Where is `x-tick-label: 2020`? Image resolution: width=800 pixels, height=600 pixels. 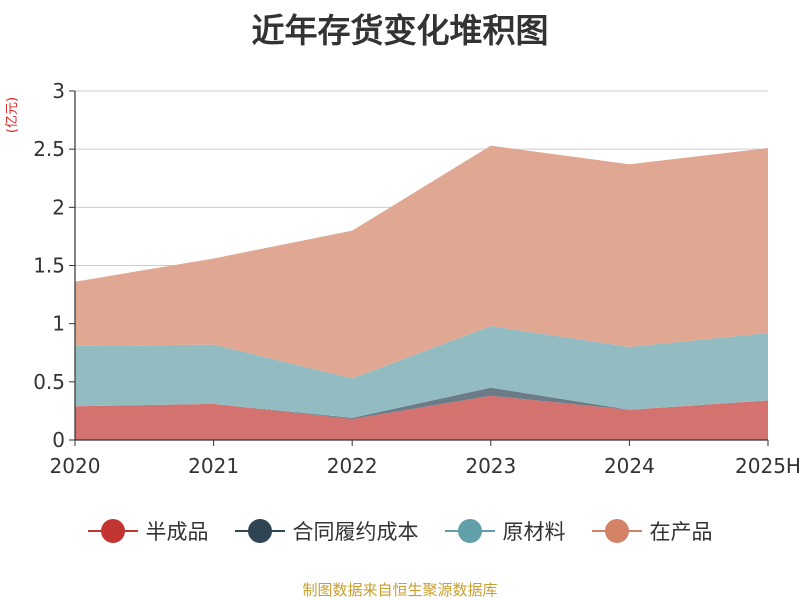
x-tick-label: 2020 is located at coordinates (75, 466).